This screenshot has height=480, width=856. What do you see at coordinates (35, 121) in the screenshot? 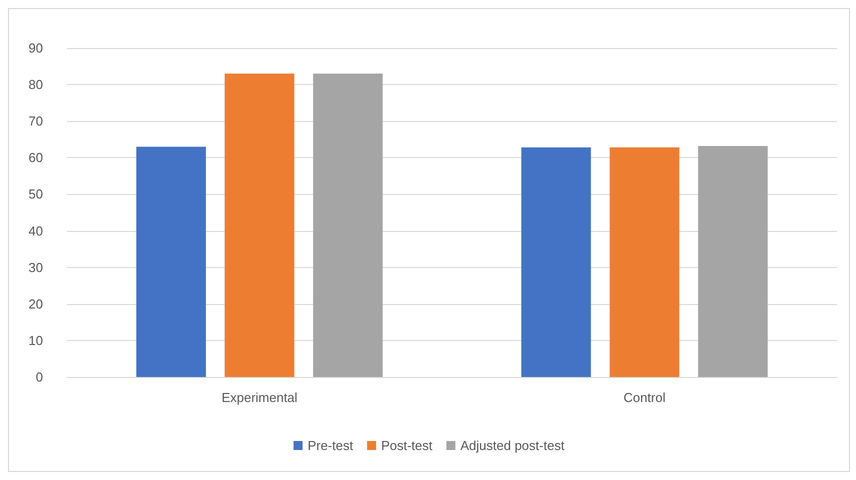
I see `y-tick-label: 70` at bounding box center [35, 121].